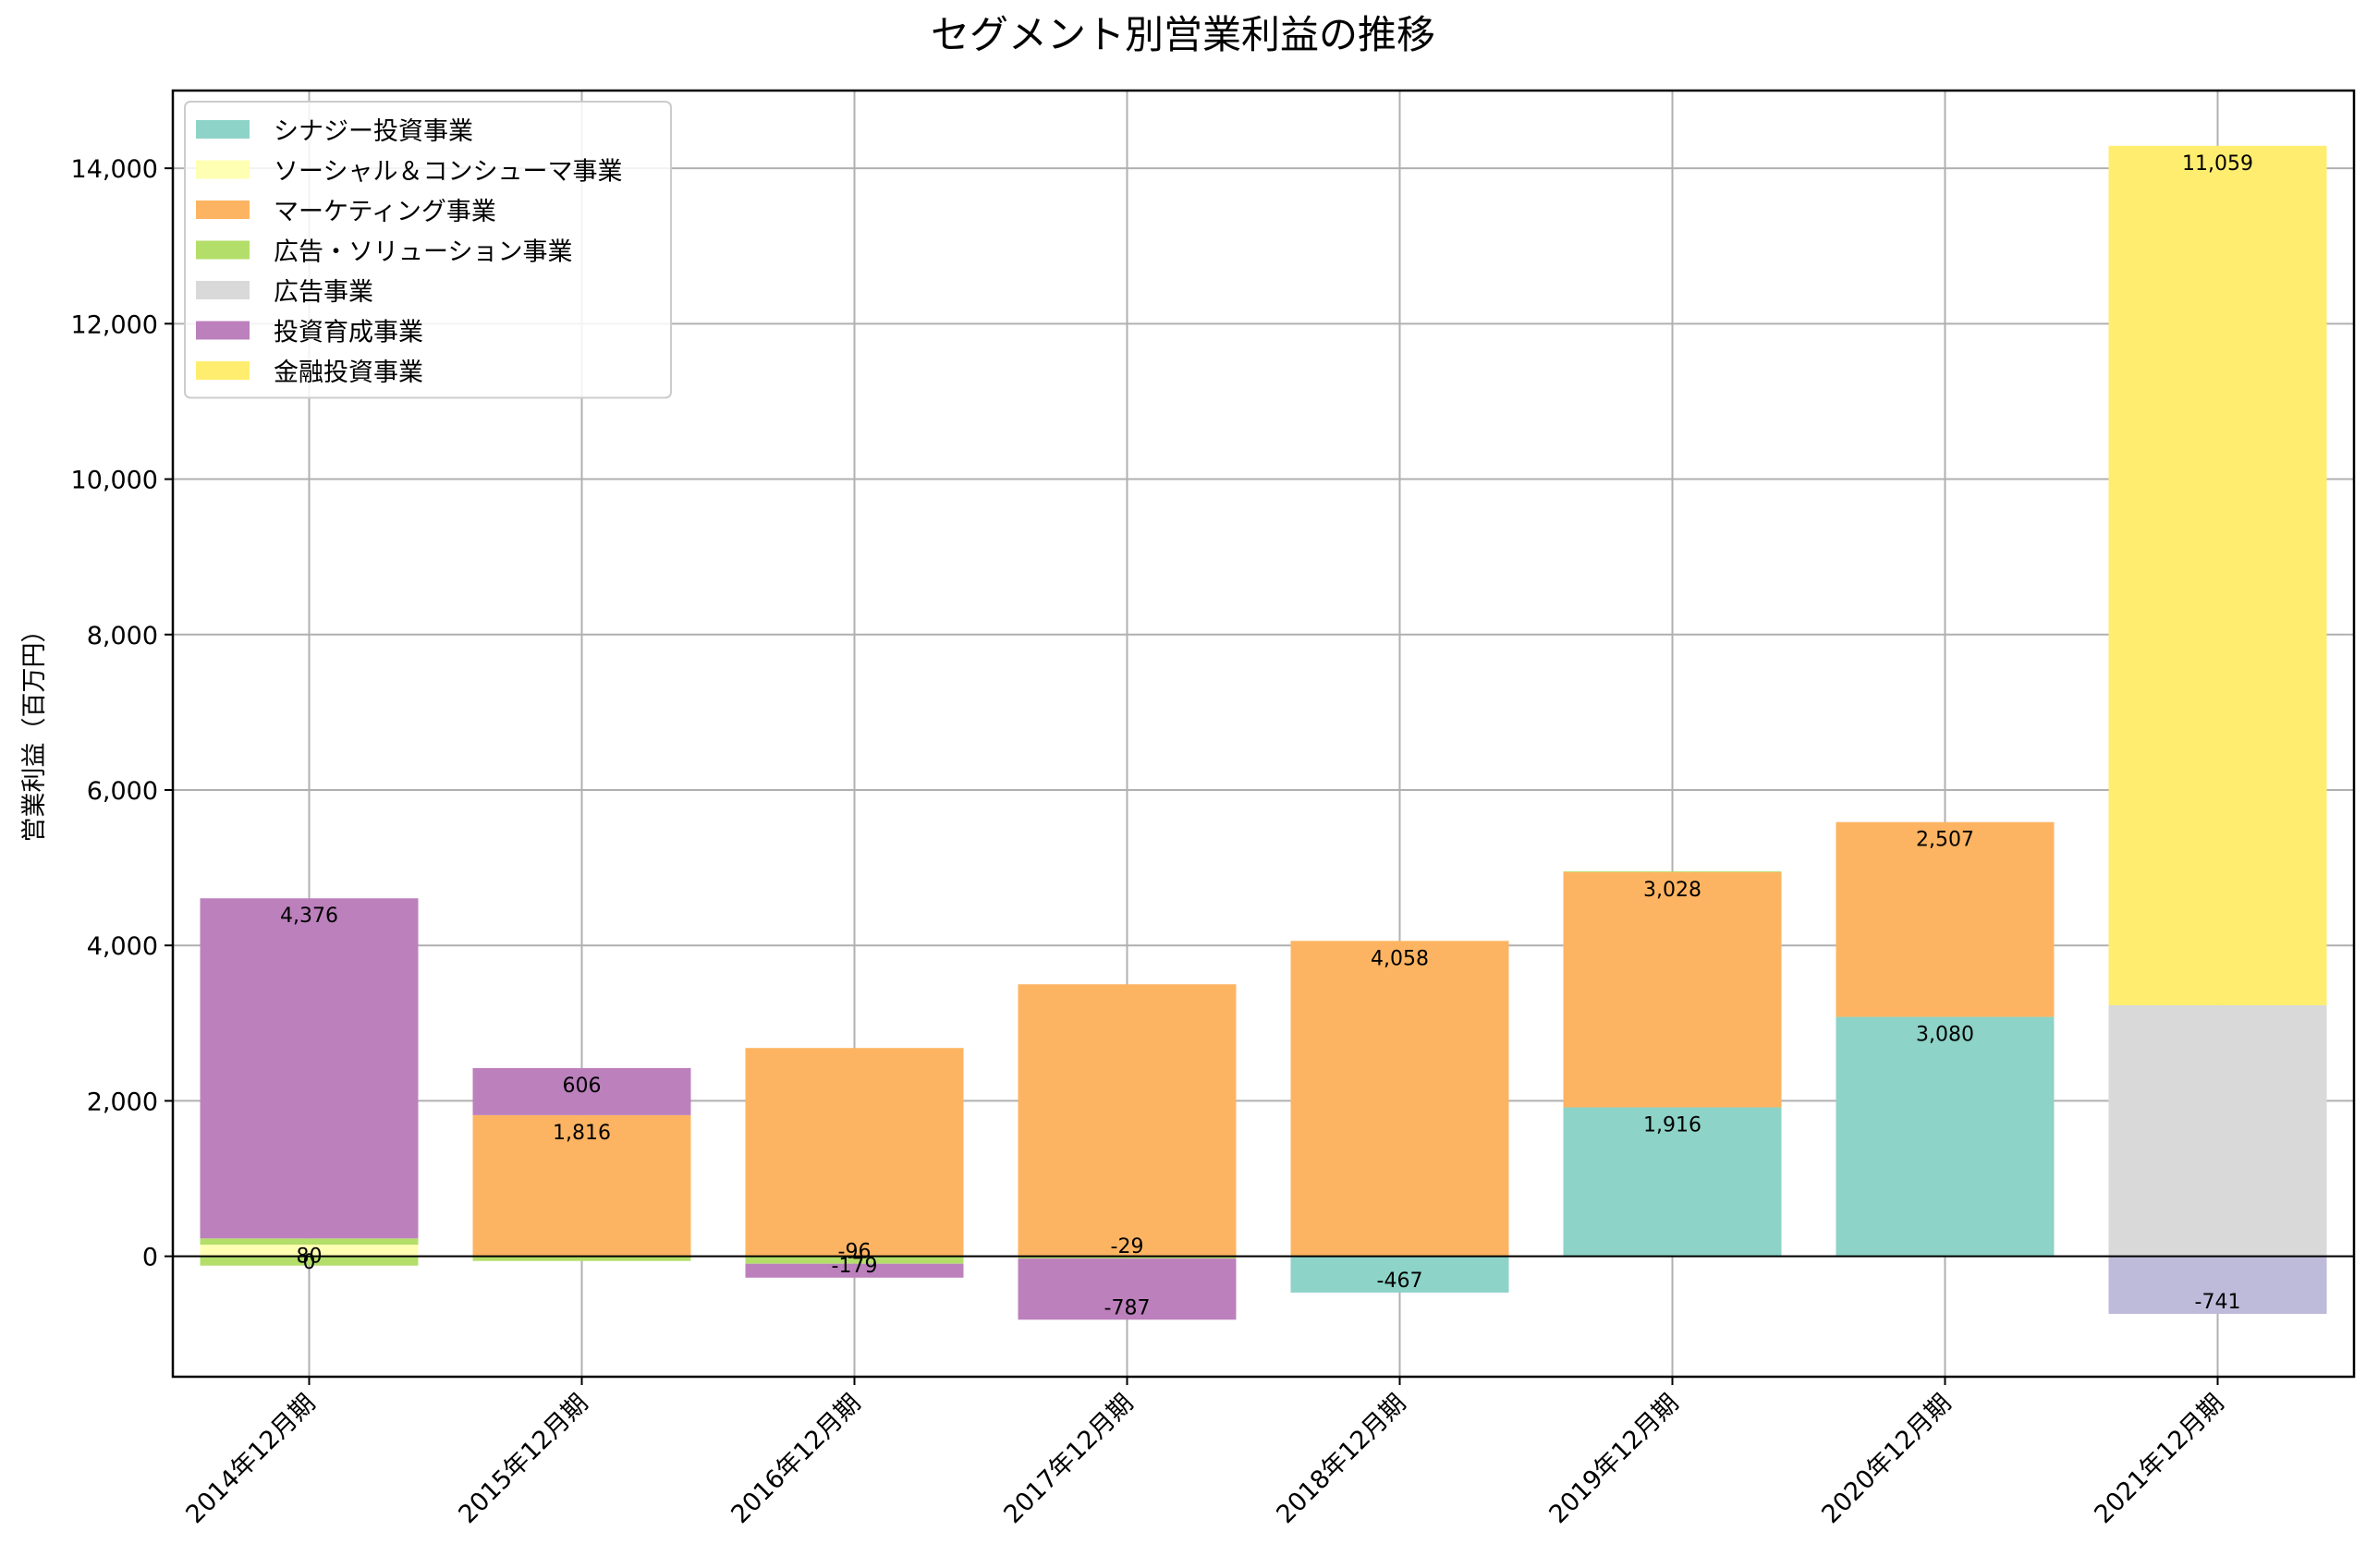 The width and height of the screenshot is (2366, 1568). I want to click on bar-value-label: -29, so click(1127, 1246).